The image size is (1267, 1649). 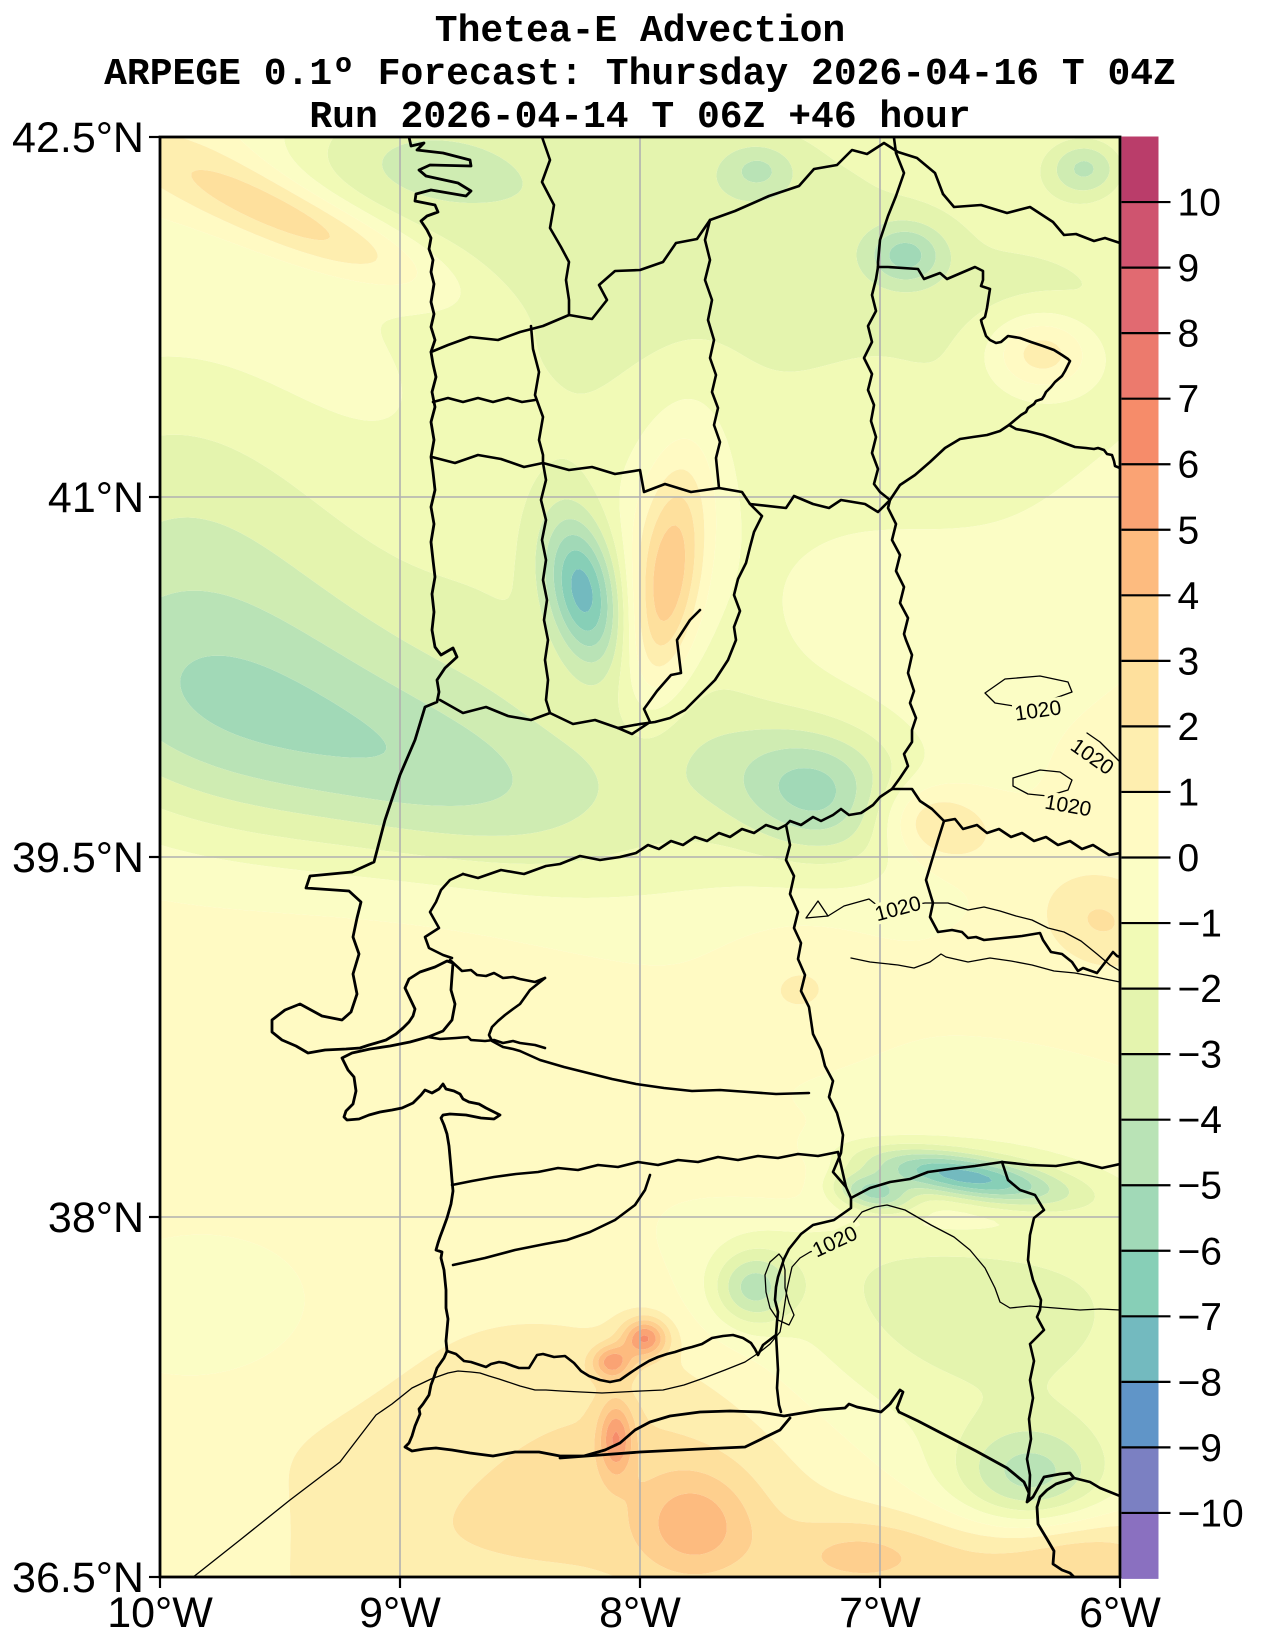 What do you see at coordinates (78, 858) in the screenshot?
I see `svg-text: 39.5°N` at bounding box center [78, 858].